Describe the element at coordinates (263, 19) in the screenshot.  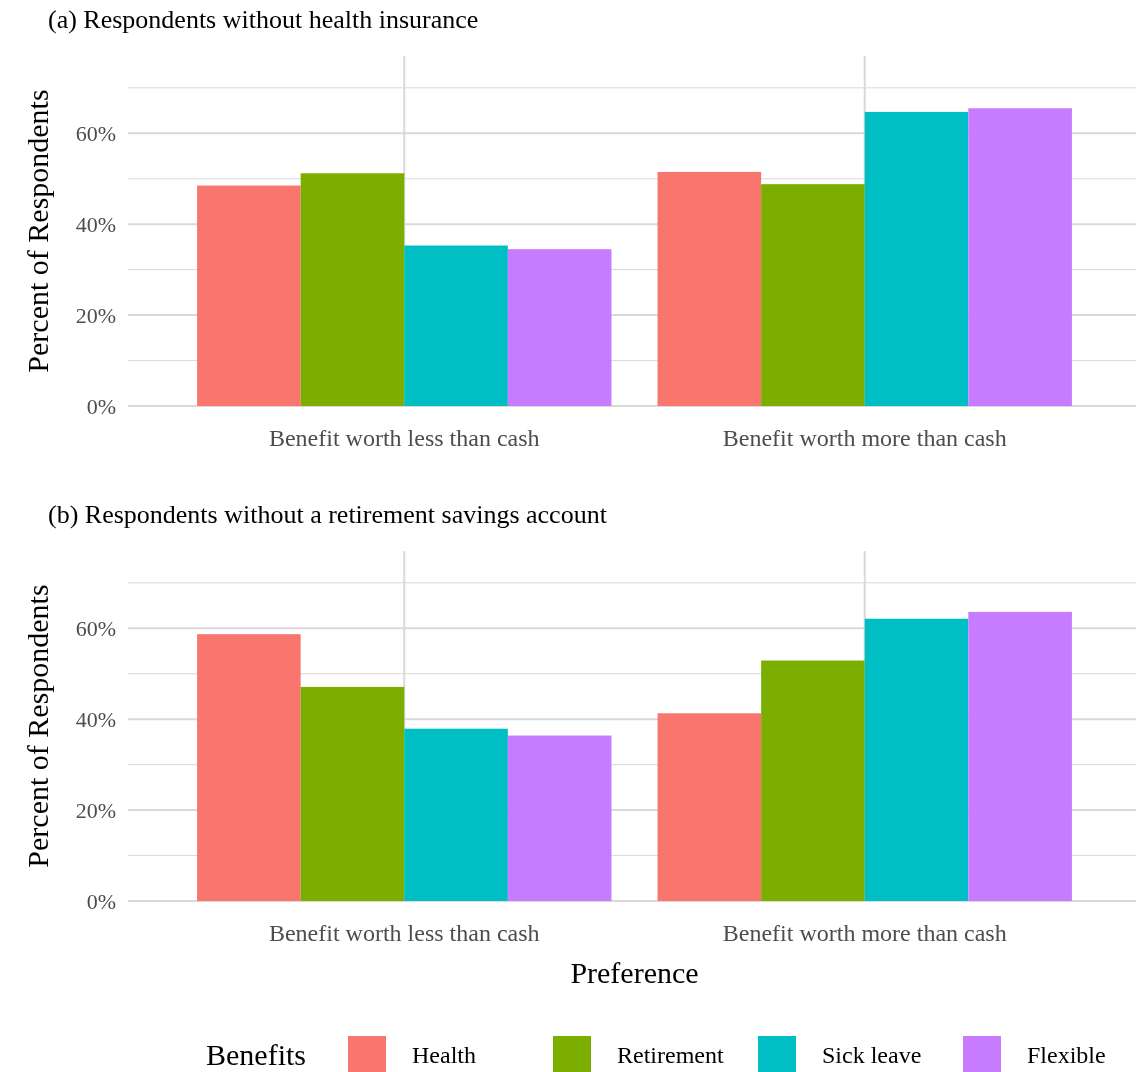
I see `chart-title: (a) Respondents without health insurance` at that location.